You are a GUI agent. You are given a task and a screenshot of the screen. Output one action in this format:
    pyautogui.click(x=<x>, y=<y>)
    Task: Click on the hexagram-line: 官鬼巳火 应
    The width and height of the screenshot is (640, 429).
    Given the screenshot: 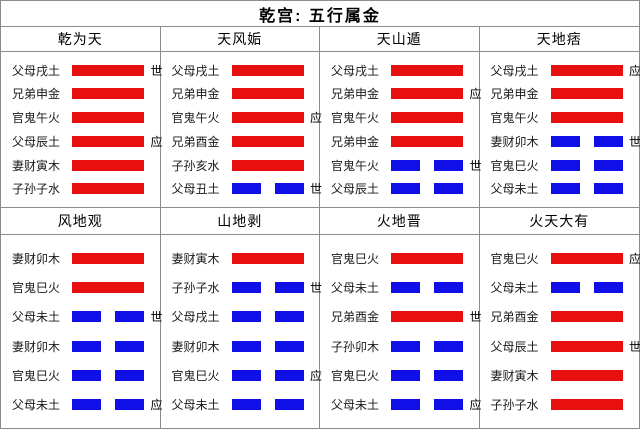 What is the action you would take?
    pyautogui.click(x=560, y=258)
    